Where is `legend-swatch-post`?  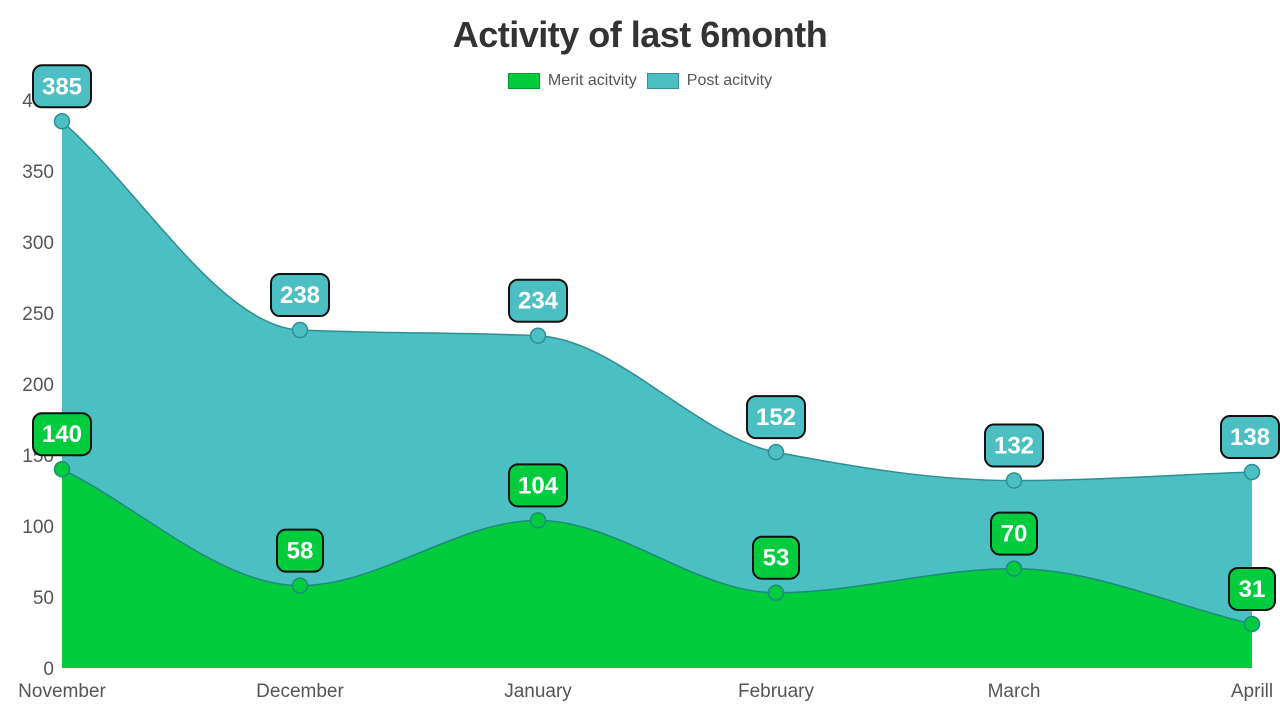
legend-swatch-post is located at coordinates (662, 81).